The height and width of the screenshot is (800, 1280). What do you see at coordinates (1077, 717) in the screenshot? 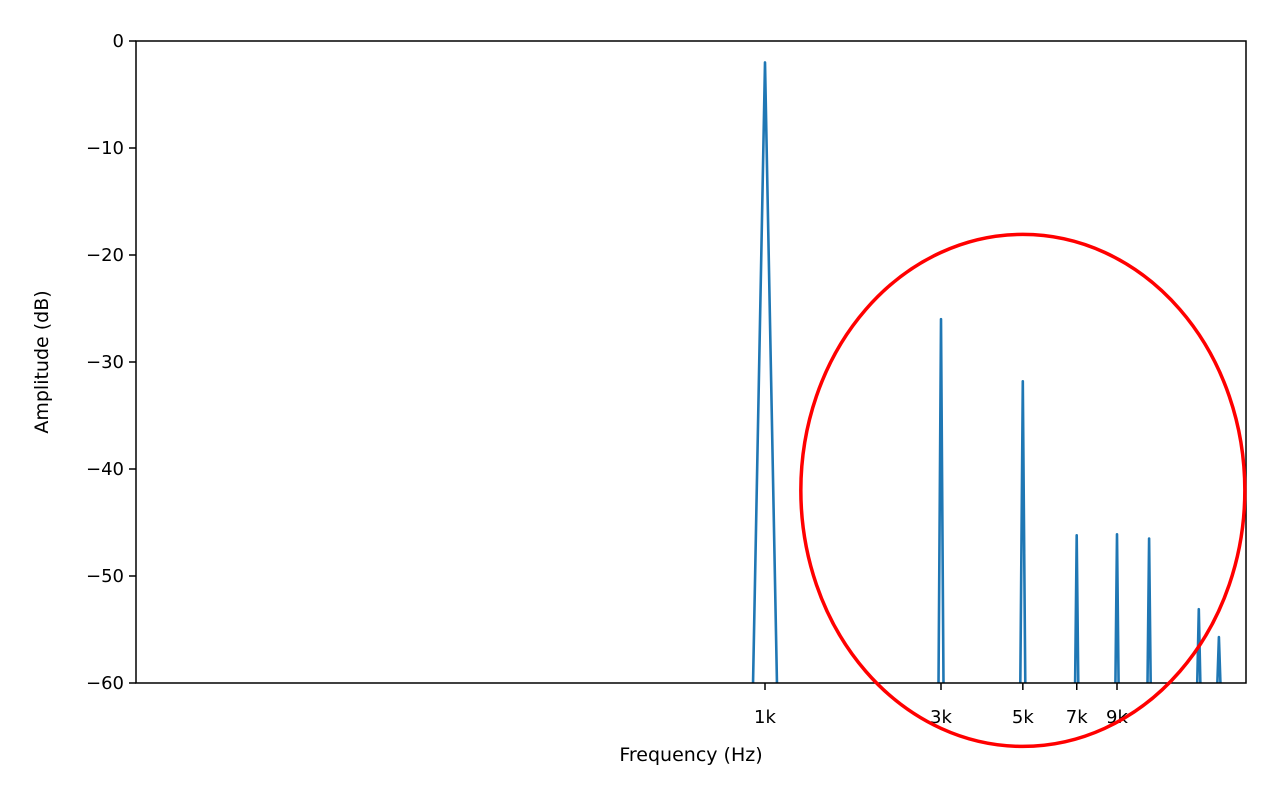
I see `x-tick-label: 7k` at bounding box center [1077, 717].